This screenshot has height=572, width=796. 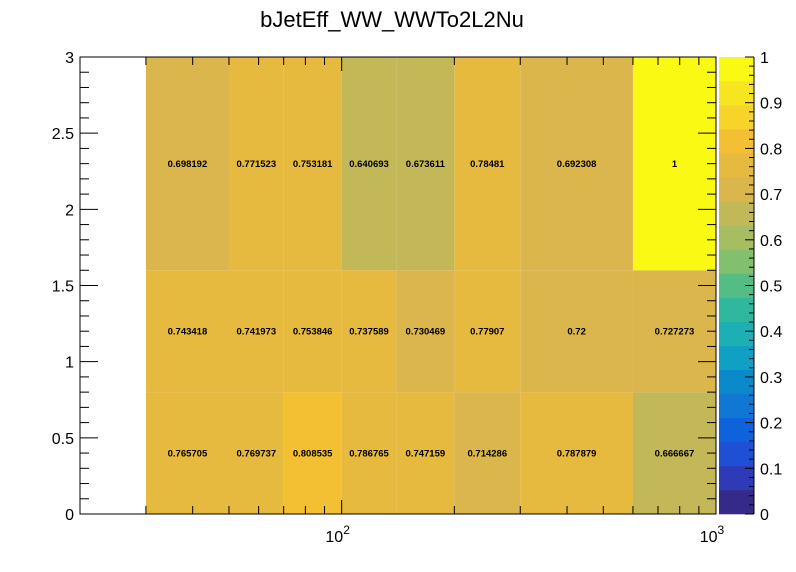 I want to click on cell-value-label: 0.640693, so click(x=369, y=164).